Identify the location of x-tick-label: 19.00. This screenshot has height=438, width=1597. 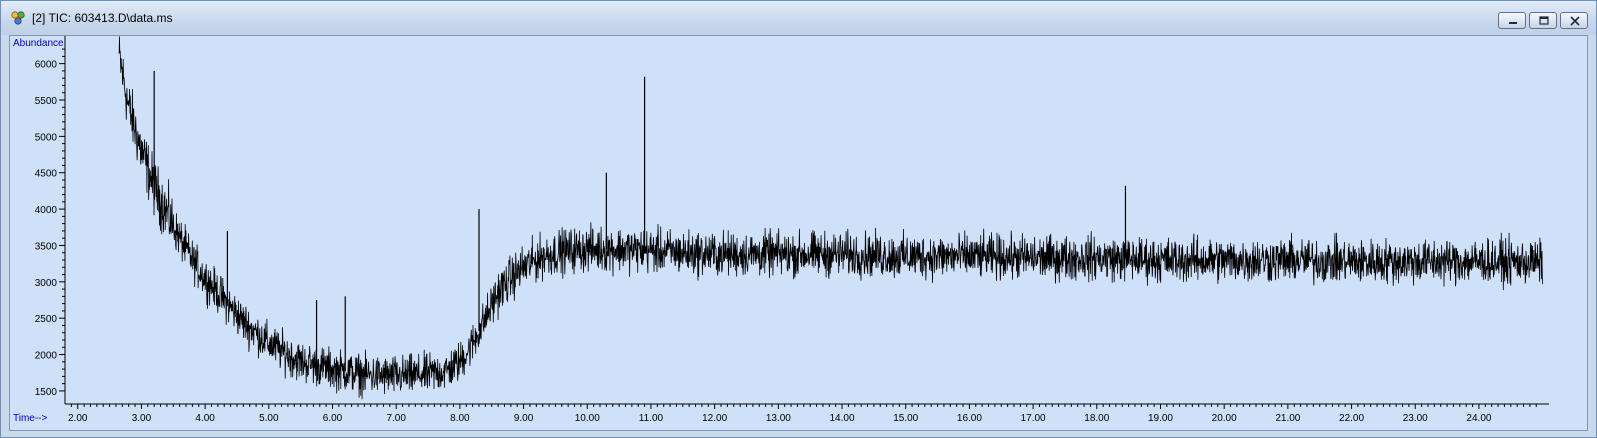
(1160, 418).